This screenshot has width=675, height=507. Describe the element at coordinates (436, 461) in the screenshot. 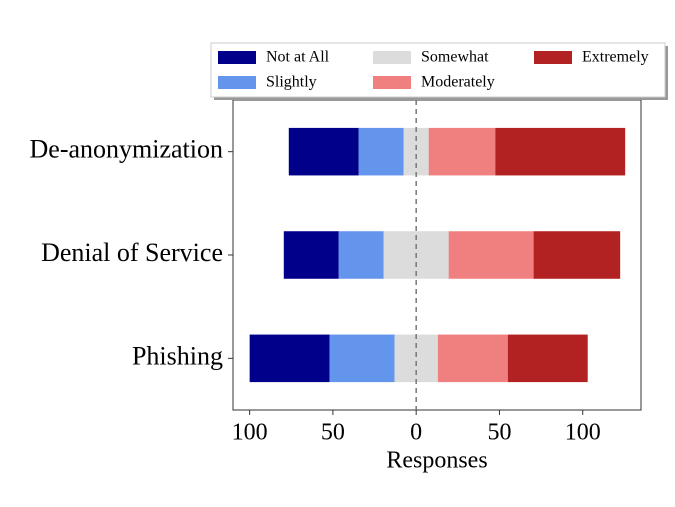

I see `x-axis-label: Responses` at that location.